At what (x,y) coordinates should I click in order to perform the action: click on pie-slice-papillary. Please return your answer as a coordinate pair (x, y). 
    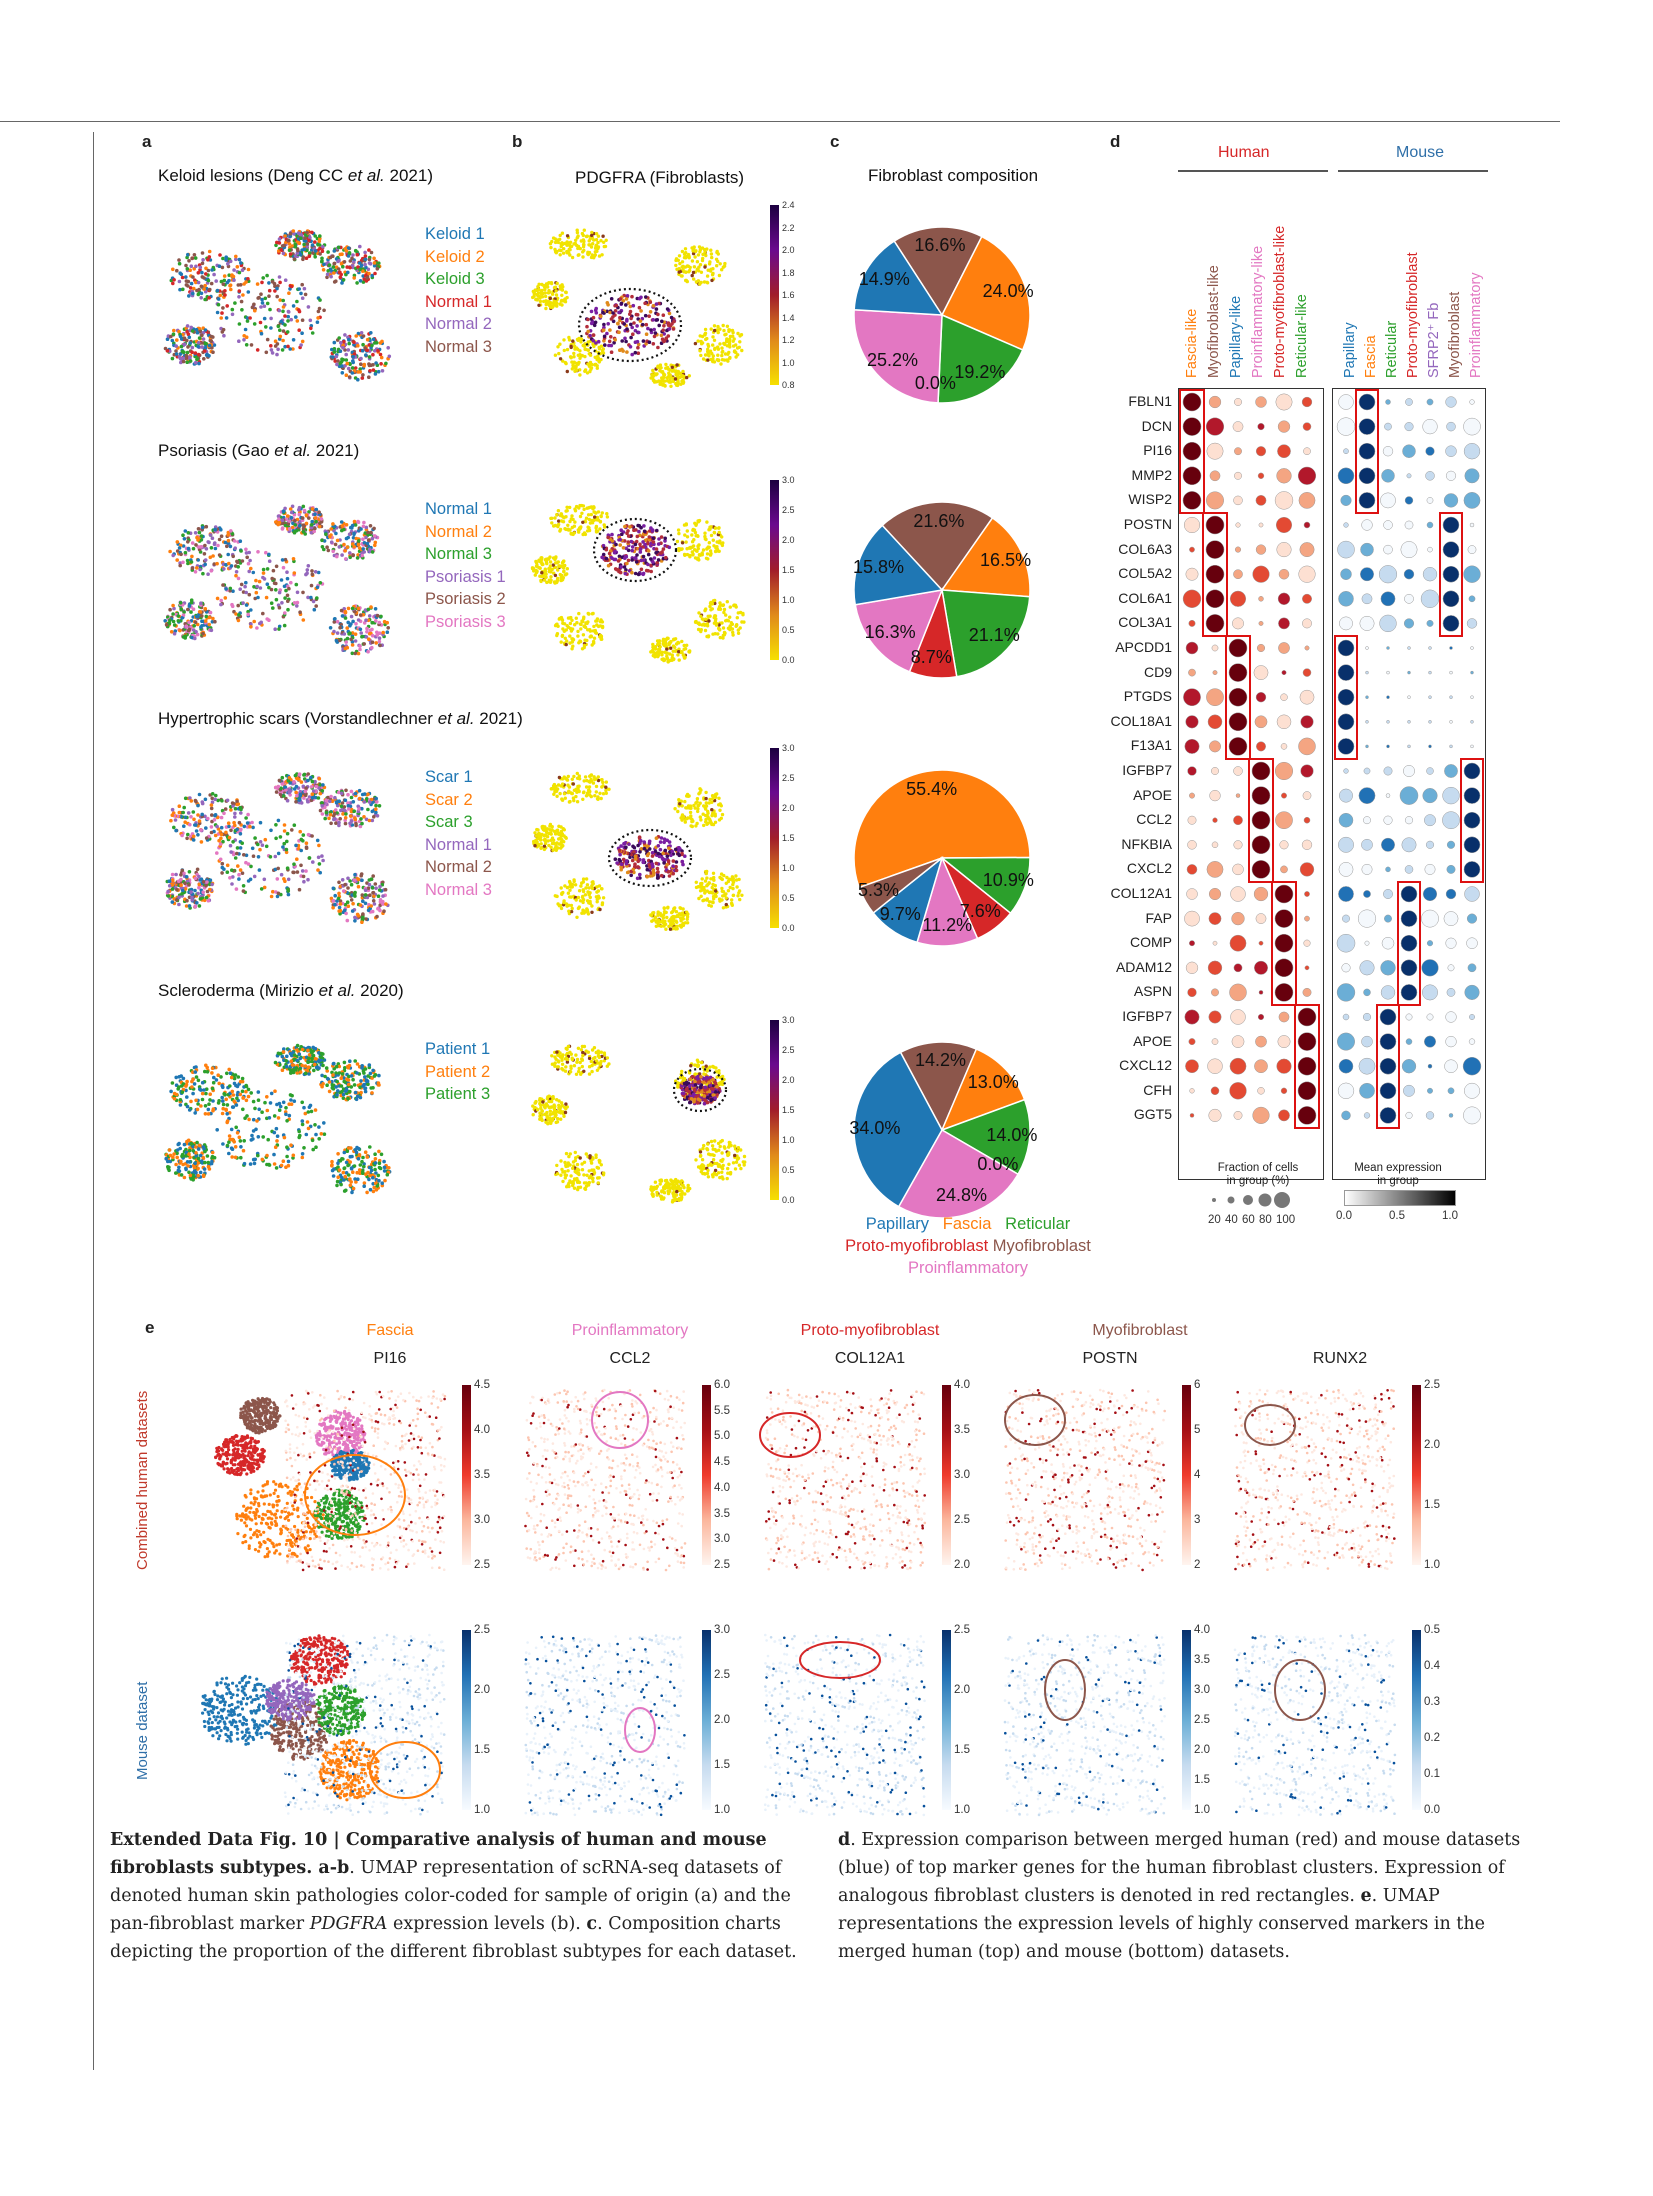
    Looking at the image, I should click on (898, 1129).